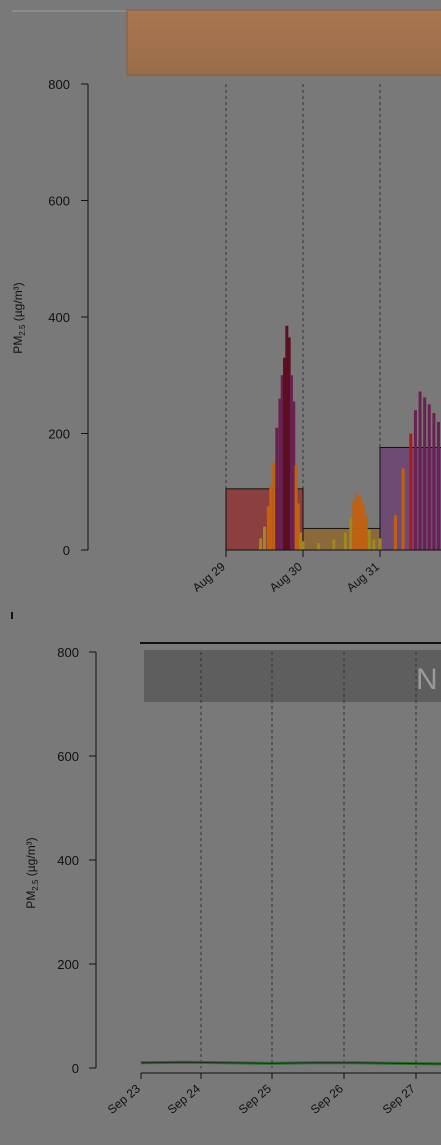 This screenshot has height=1145, width=441. I want to click on x-tick-label: Aug 30, so click(286, 576).